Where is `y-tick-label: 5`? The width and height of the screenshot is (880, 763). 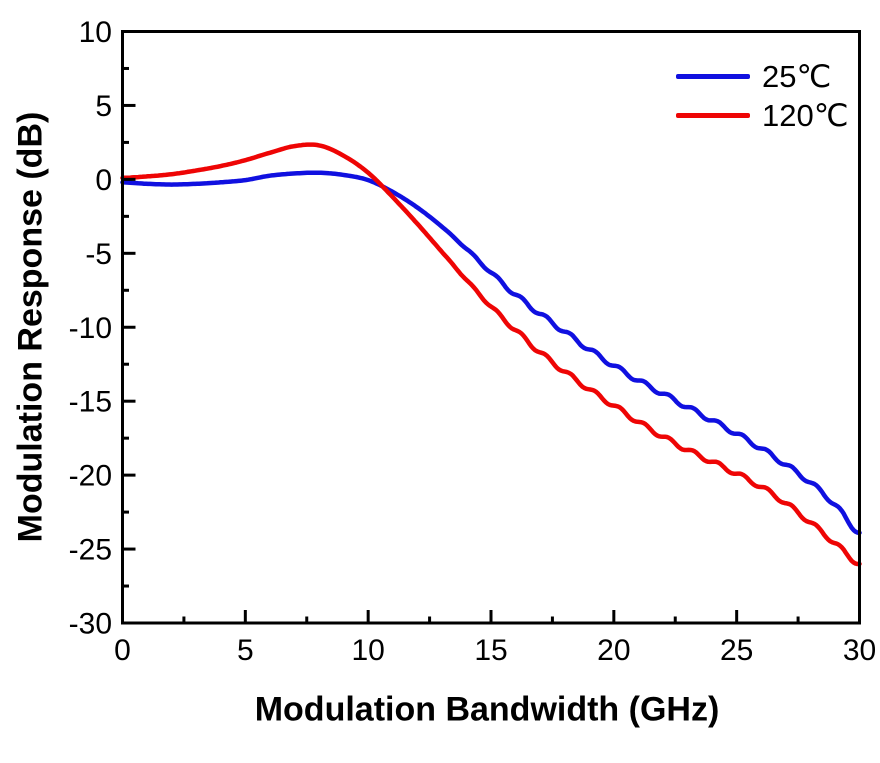
y-tick-label: 5 is located at coordinates (103, 106).